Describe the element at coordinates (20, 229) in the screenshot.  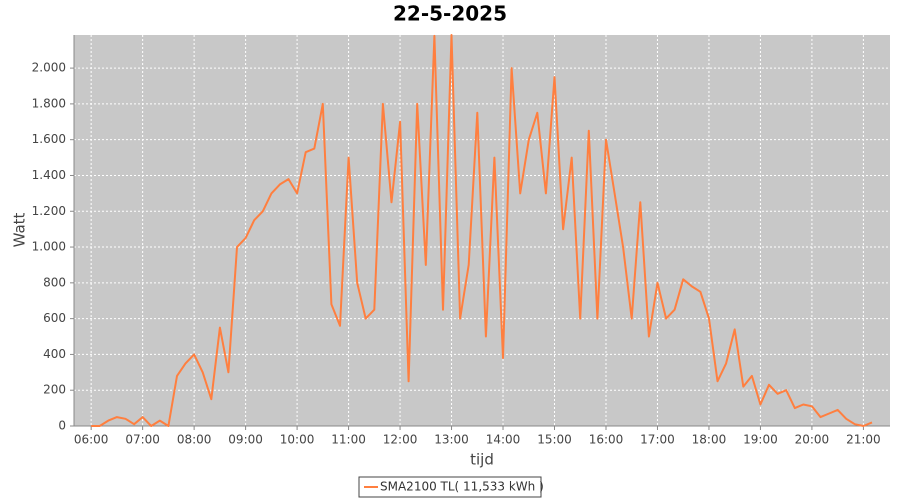
I see `y-axis-label: Watt` at that location.